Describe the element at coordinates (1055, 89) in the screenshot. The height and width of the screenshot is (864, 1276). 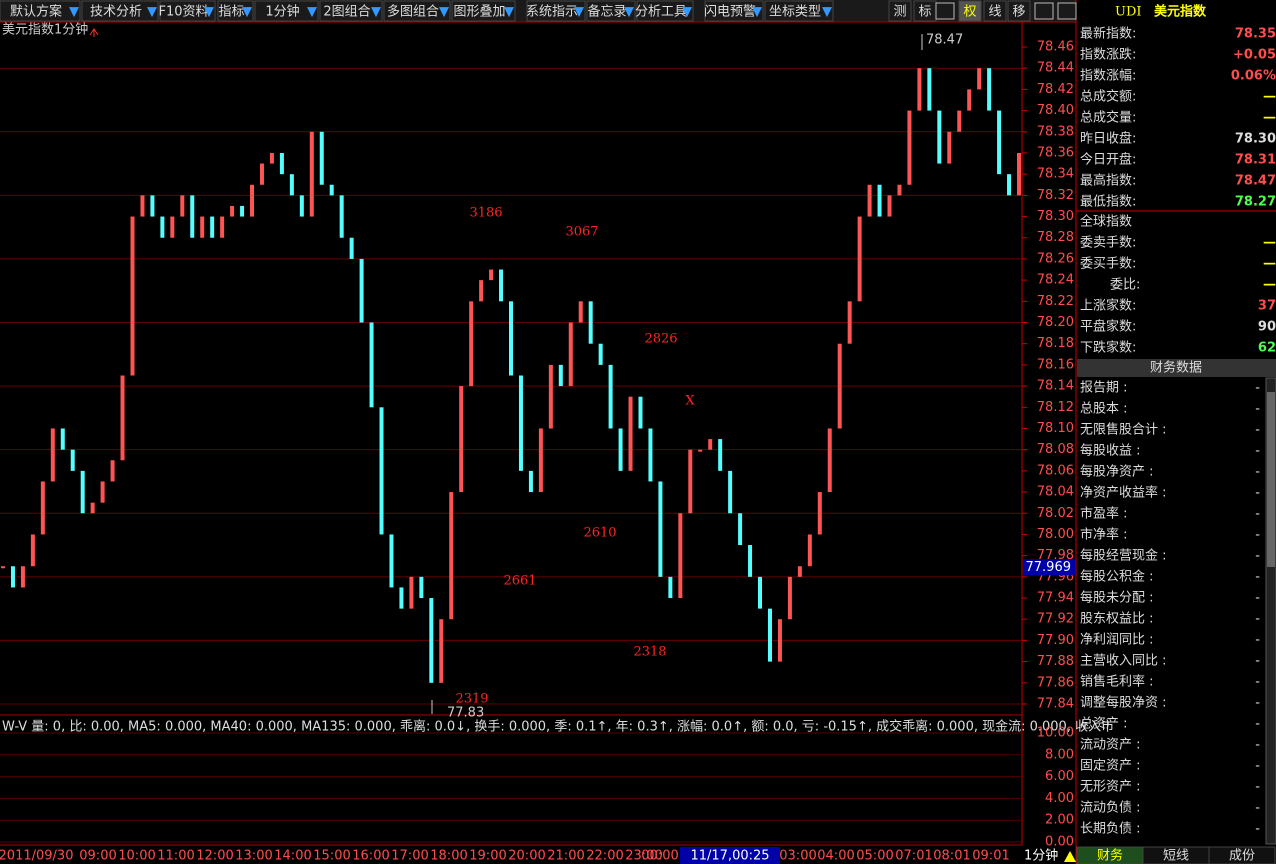
I see `y-tick-label: 78.42` at that location.